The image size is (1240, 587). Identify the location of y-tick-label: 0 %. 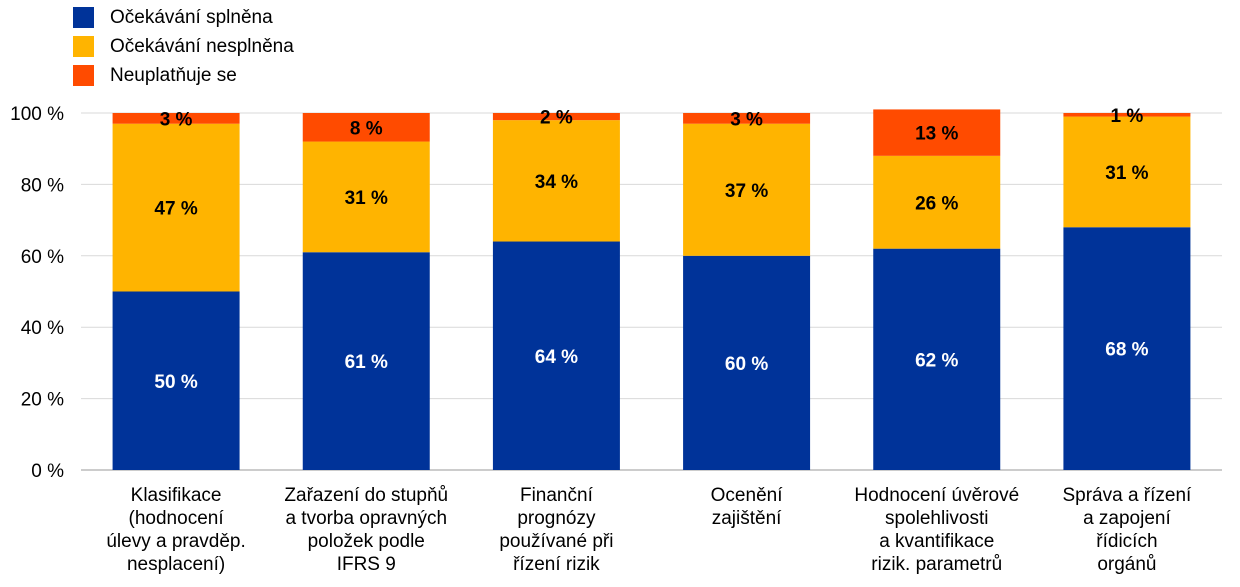
(47, 471).